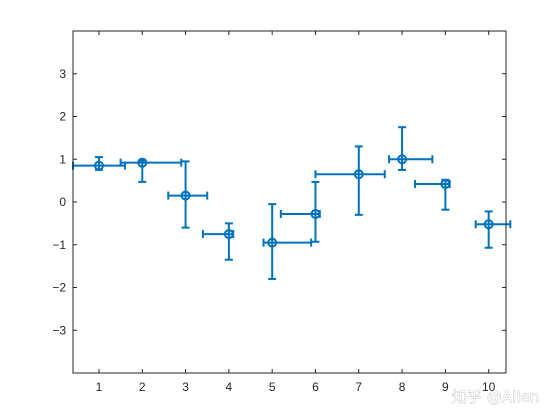  What do you see at coordinates (59, 330) in the screenshot?
I see `y-tick-label: −3` at bounding box center [59, 330].